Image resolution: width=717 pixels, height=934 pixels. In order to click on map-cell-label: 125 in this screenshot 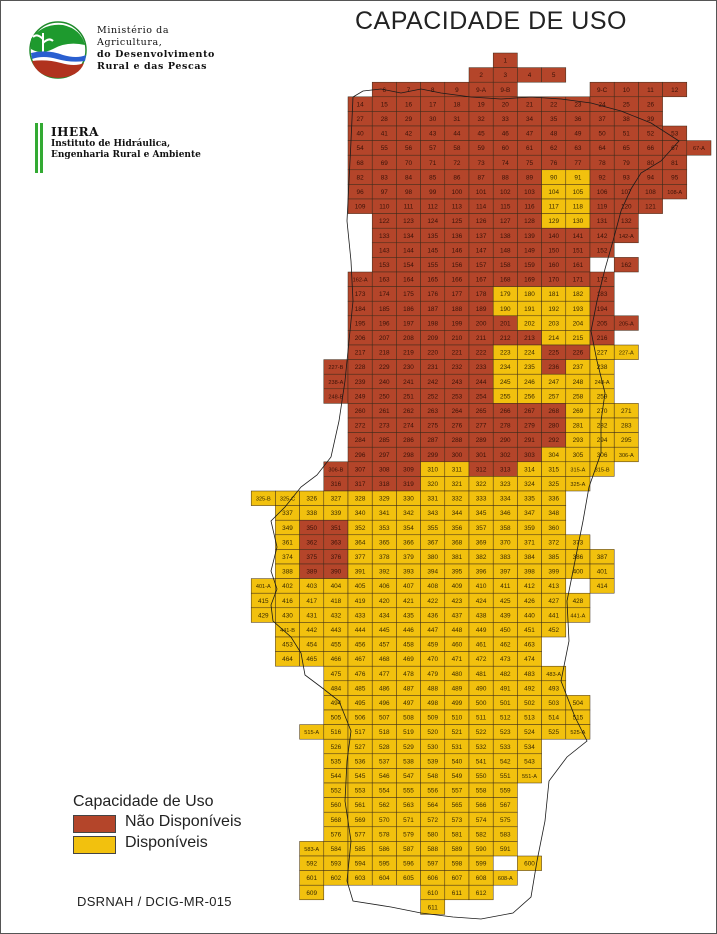, I will do `click(457, 221)`.